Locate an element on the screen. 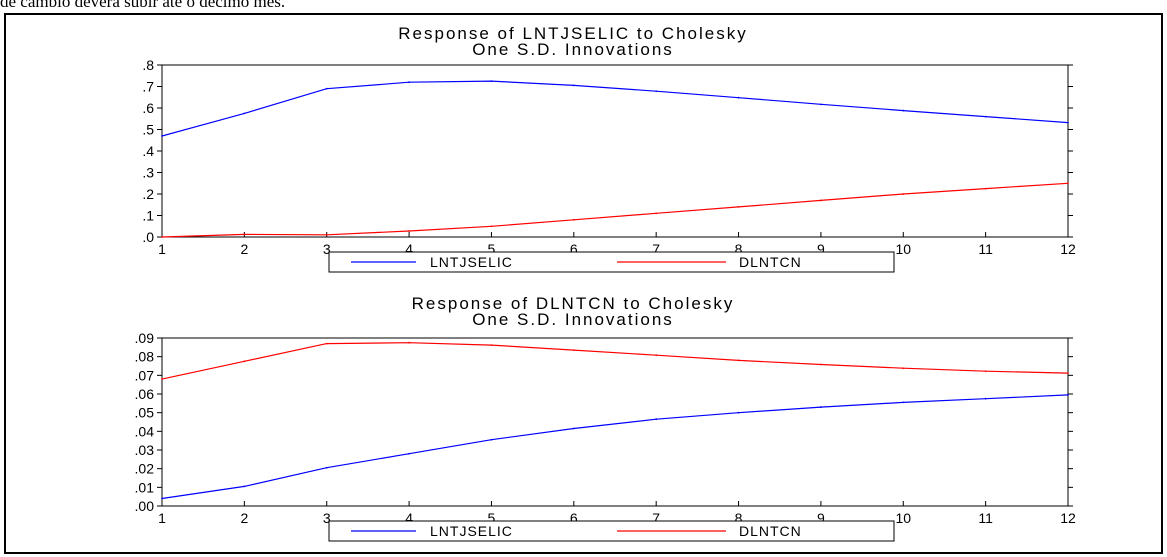 This screenshot has height=557, width=1167. x-tick-label: 8 is located at coordinates (739, 518).